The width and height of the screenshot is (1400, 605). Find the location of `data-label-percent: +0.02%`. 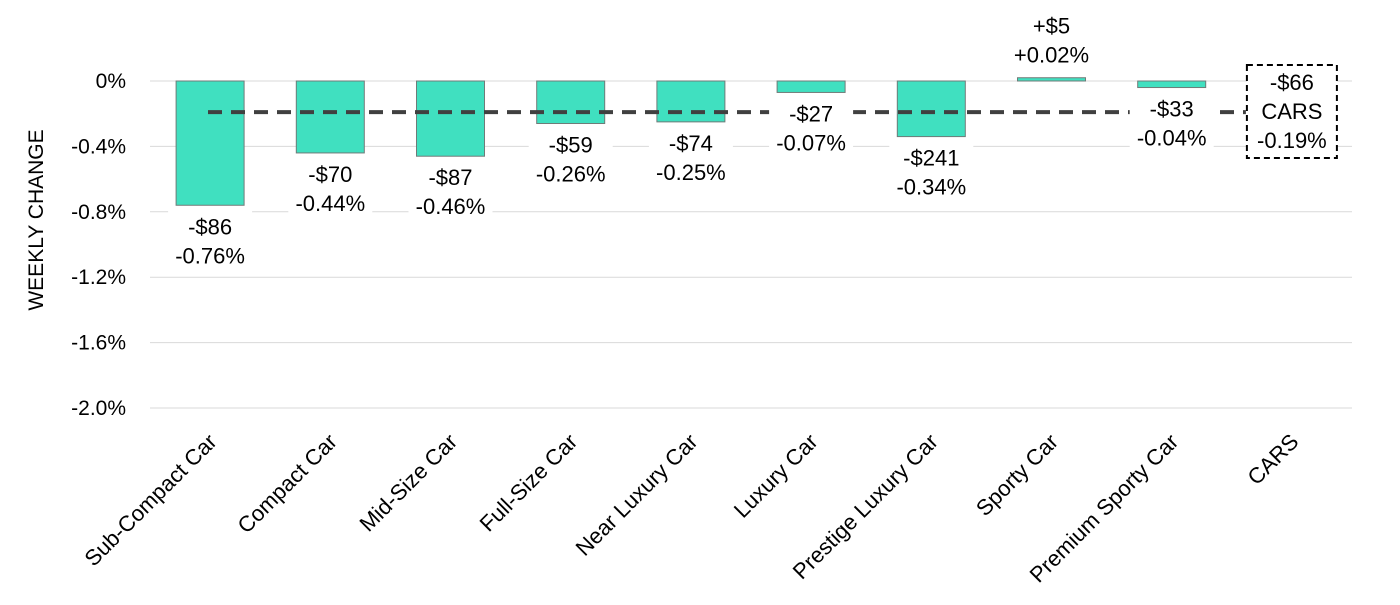

data-label-percent: +0.02% is located at coordinates (1051, 55).